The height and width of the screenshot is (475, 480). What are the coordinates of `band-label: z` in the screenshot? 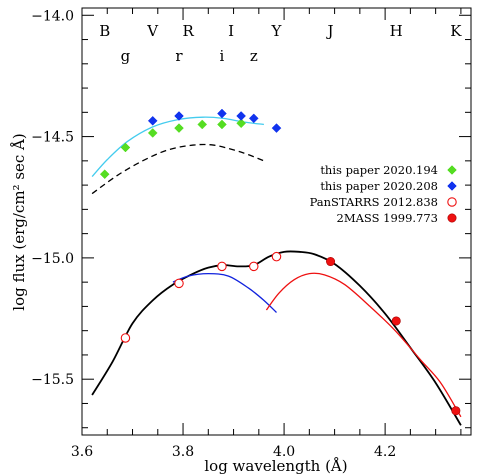 It's located at (254, 56).